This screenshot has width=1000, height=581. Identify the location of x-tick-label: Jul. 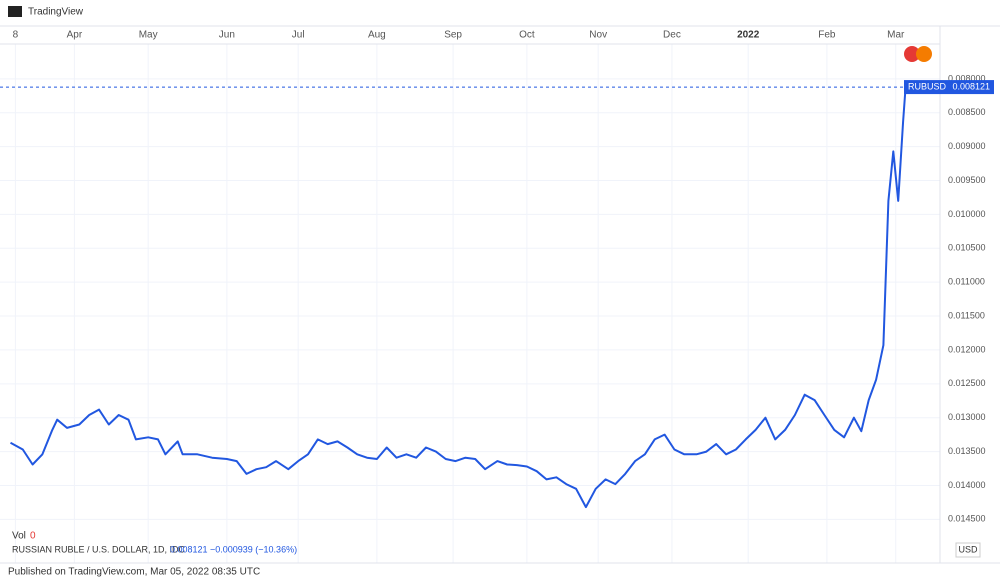
(298, 35).